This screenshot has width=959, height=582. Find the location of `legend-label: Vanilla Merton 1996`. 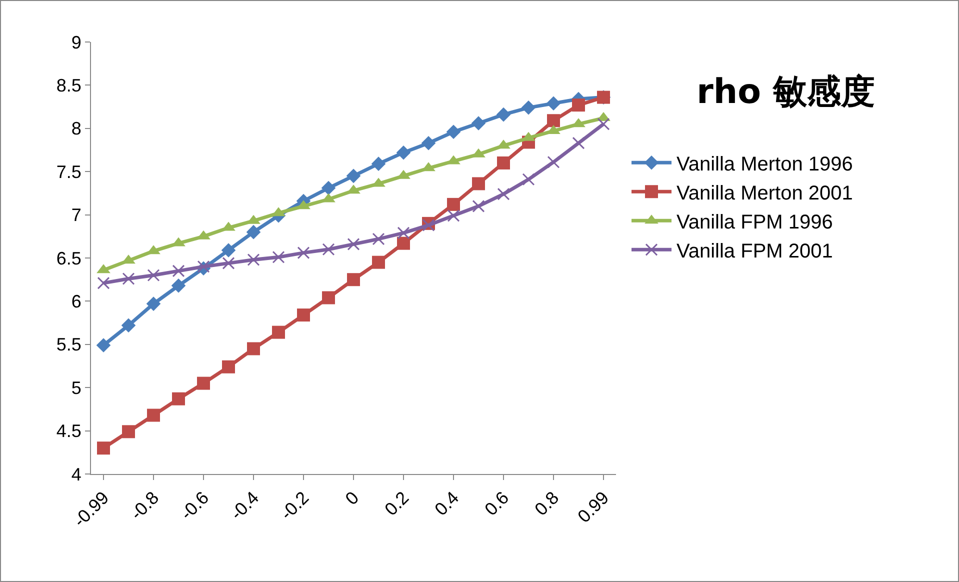

legend-label: Vanilla Merton 1996 is located at coordinates (764, 164).